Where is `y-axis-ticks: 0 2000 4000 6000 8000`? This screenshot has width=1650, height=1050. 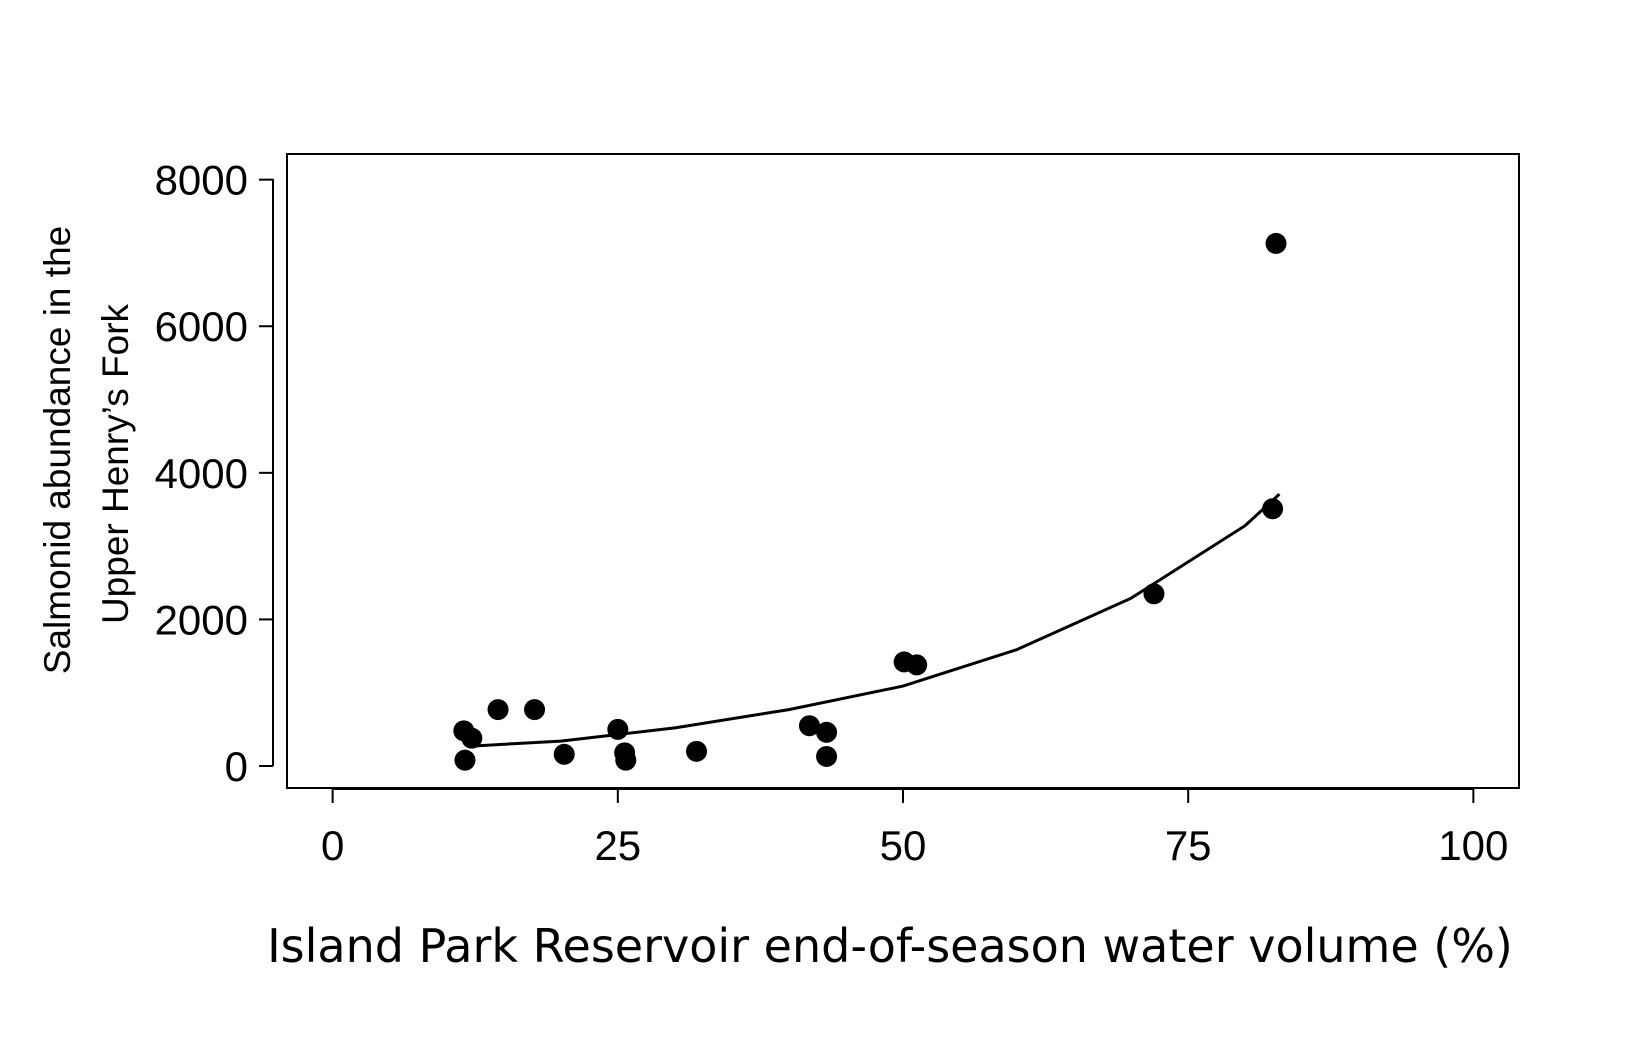
y-axis-ticks: 0 2000 4000 6000 8000 is located at coordinates (214, 473).